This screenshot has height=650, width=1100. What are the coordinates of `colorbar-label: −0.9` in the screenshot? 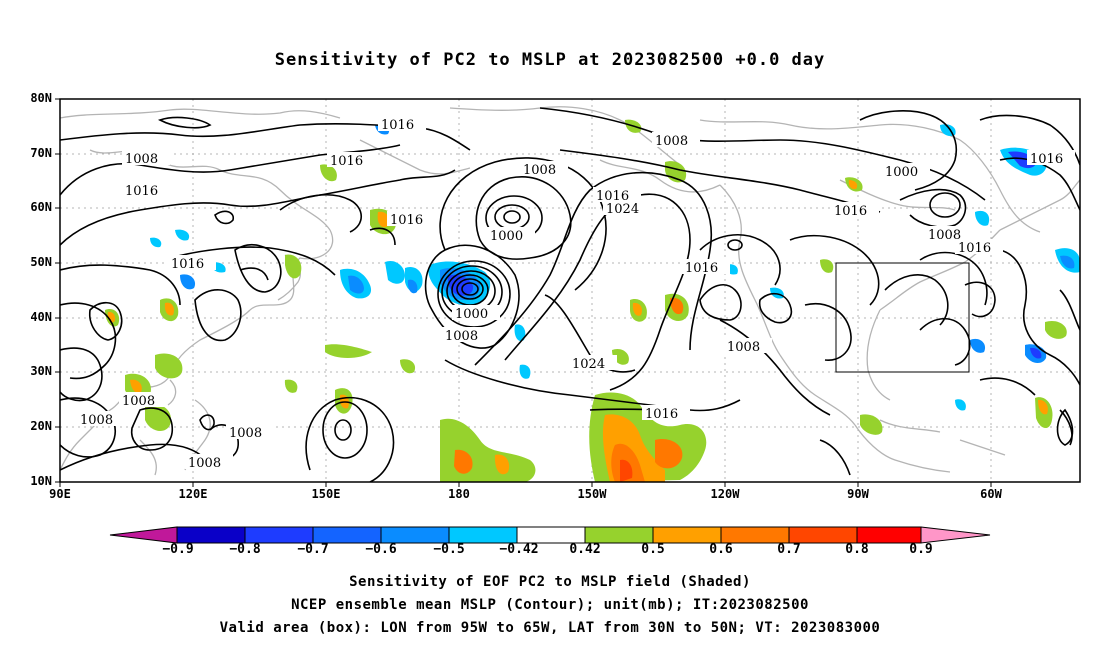 It's located at (178, 549).